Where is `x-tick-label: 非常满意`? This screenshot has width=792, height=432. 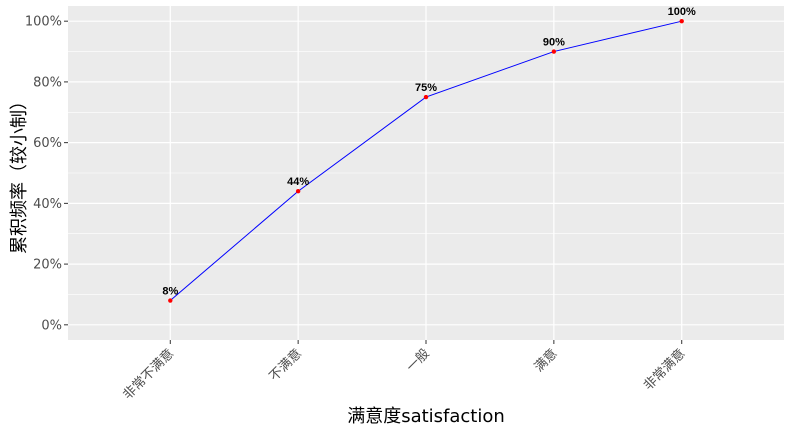
x-tick-label: 非常满意 is located at coordinates (664, 370).